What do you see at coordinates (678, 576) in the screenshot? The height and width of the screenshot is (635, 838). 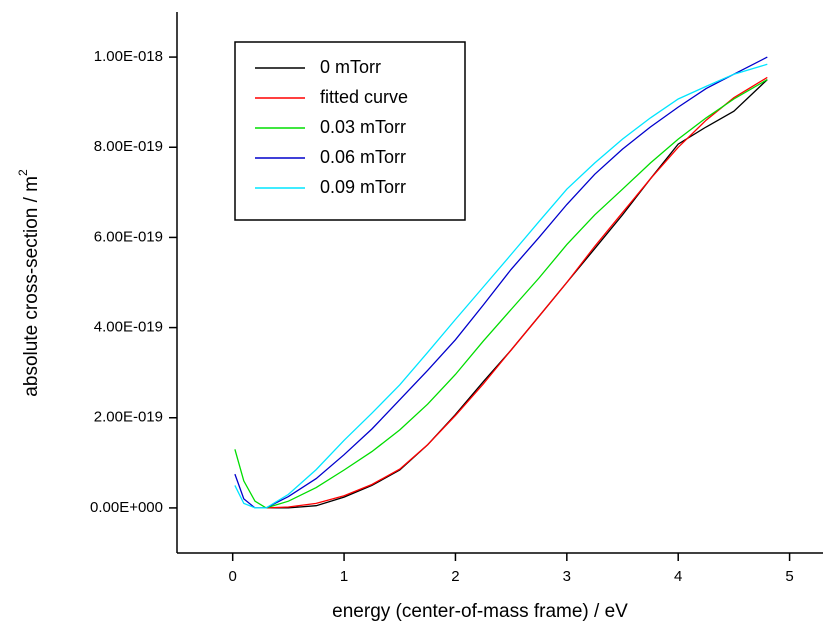 I see `x-tick-label: 4` at bounding box center [678, 576].